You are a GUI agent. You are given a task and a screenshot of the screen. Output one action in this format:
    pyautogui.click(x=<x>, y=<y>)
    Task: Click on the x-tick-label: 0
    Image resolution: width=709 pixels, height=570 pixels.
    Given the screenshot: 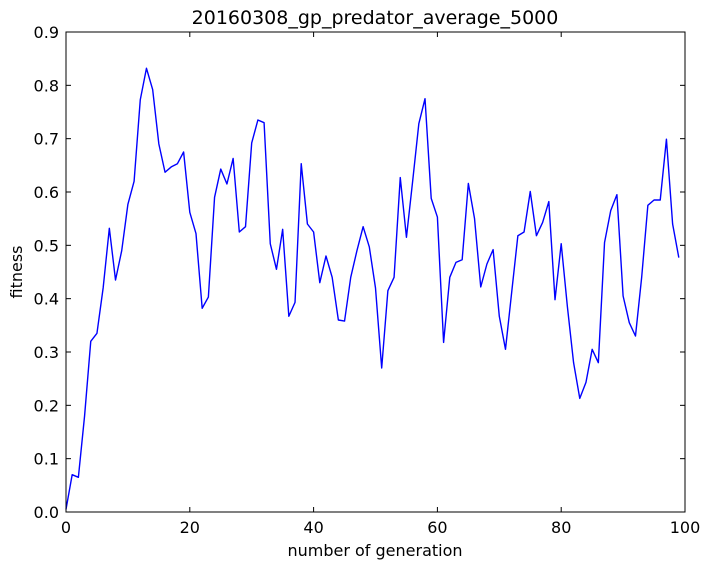 What is the action you would take?
    pyautogui.click(x=66, y=527)
    